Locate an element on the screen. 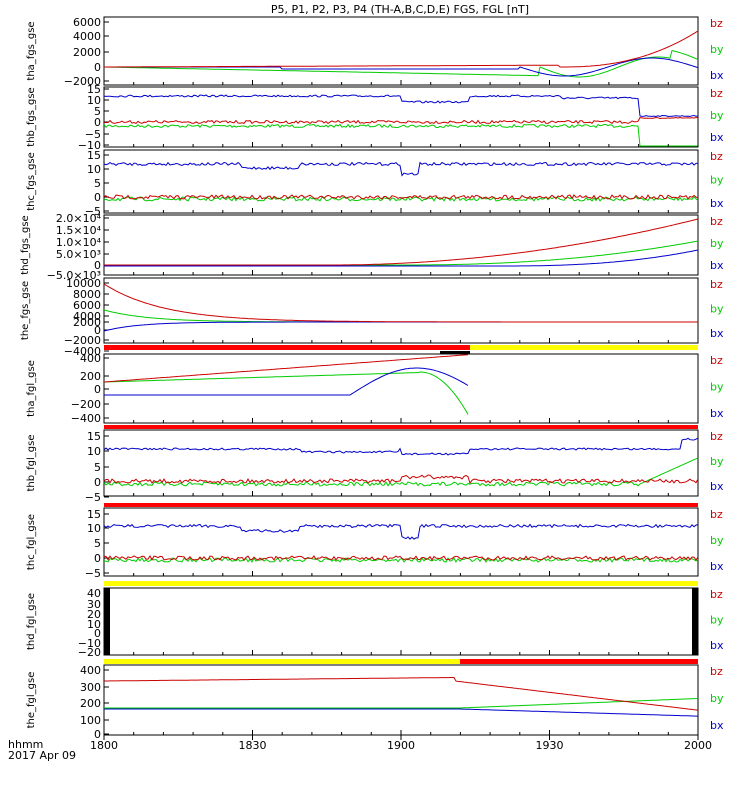  y-tick-label: 5 is located at coordinates (97, 183).